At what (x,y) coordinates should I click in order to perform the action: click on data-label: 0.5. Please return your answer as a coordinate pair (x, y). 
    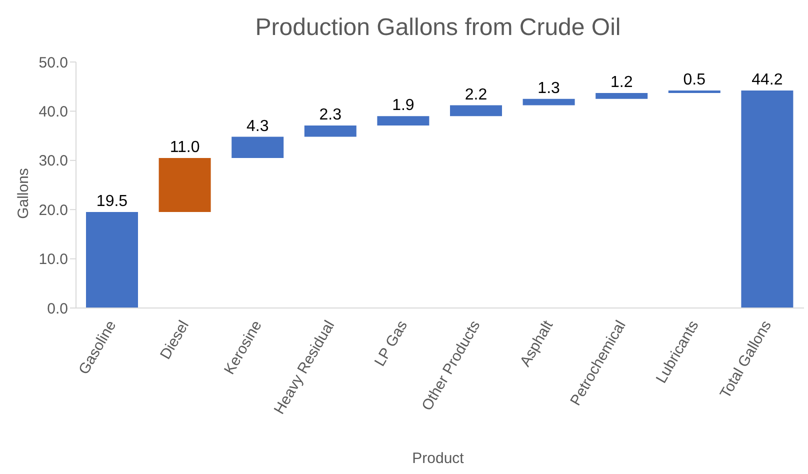
    Looking at the image, I should click on (694, 80).